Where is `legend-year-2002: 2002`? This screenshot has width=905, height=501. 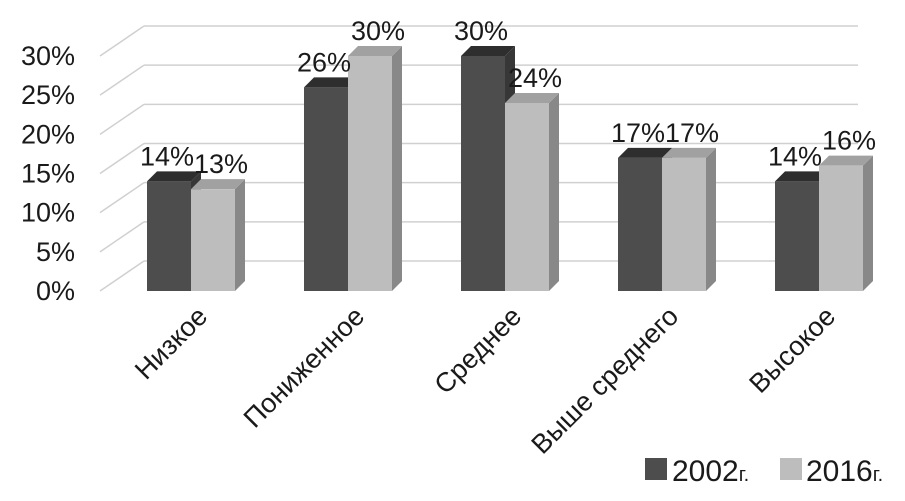 legend-year-2002: 2002 is located at coordinates (705, 471).